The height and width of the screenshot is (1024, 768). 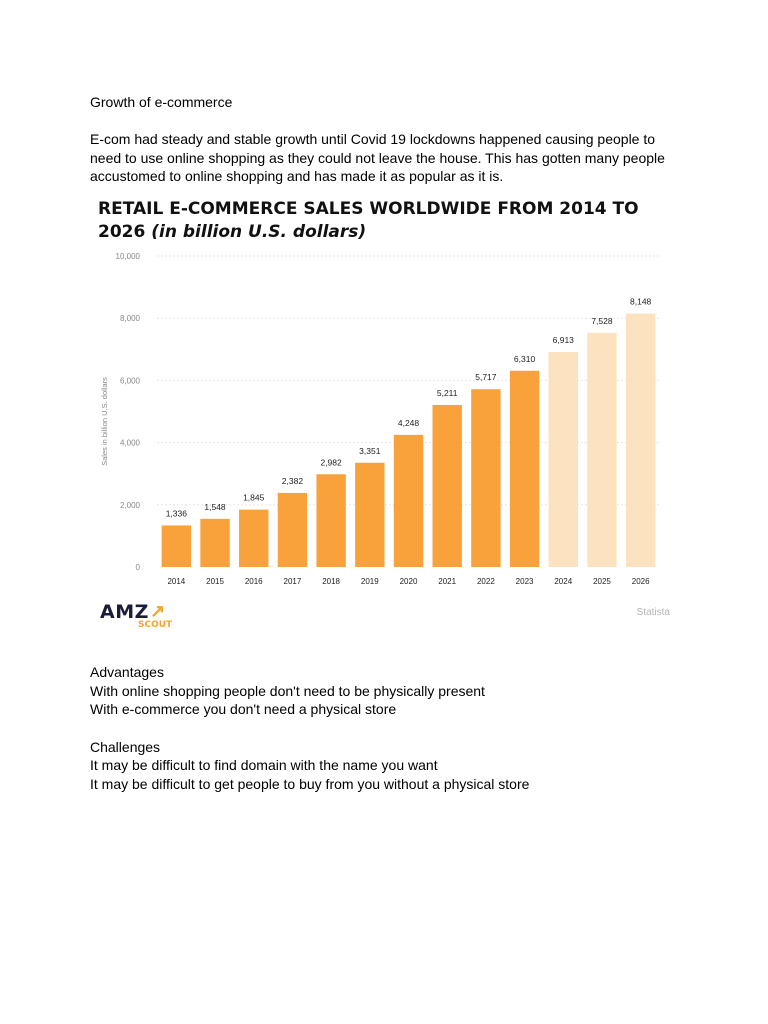 I want to click on y-tick-label: 8,000, so click(x=130, y=318).